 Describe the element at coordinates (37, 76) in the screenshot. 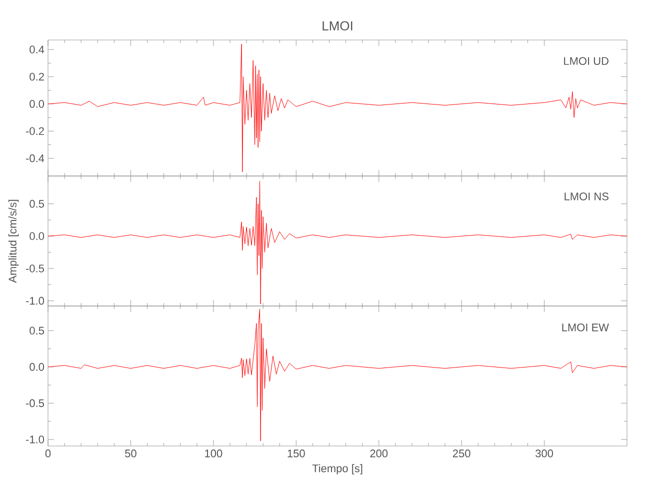

I see `y-tick-label: 0.2` at that location.